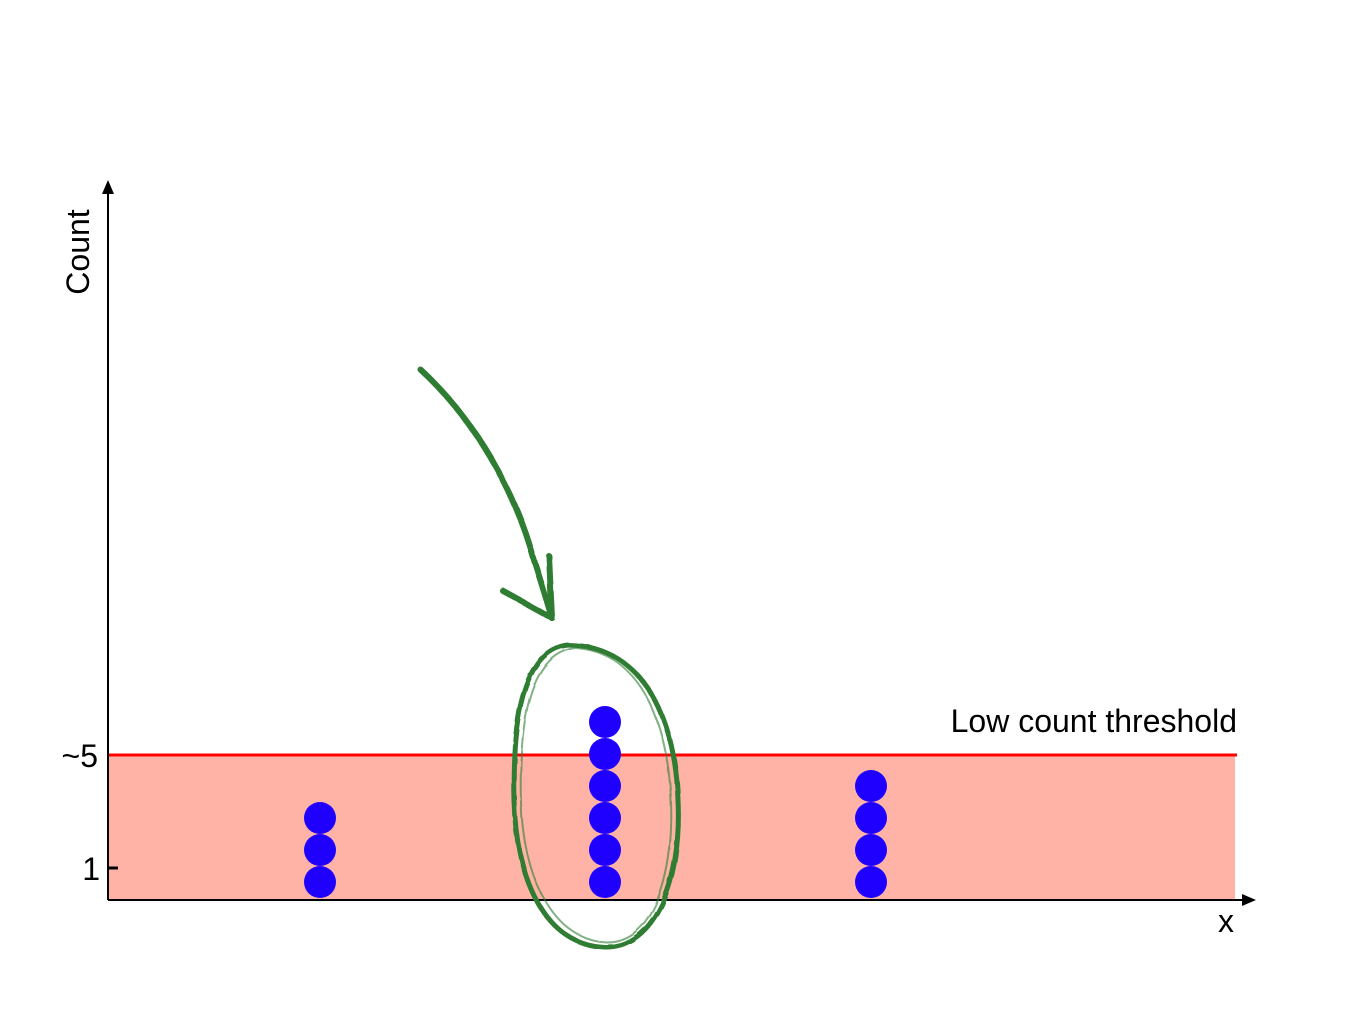 Image resolution: width=1366 pixels, height=1024 pixels. I want to click on annotation-circle, so click(596, 796).